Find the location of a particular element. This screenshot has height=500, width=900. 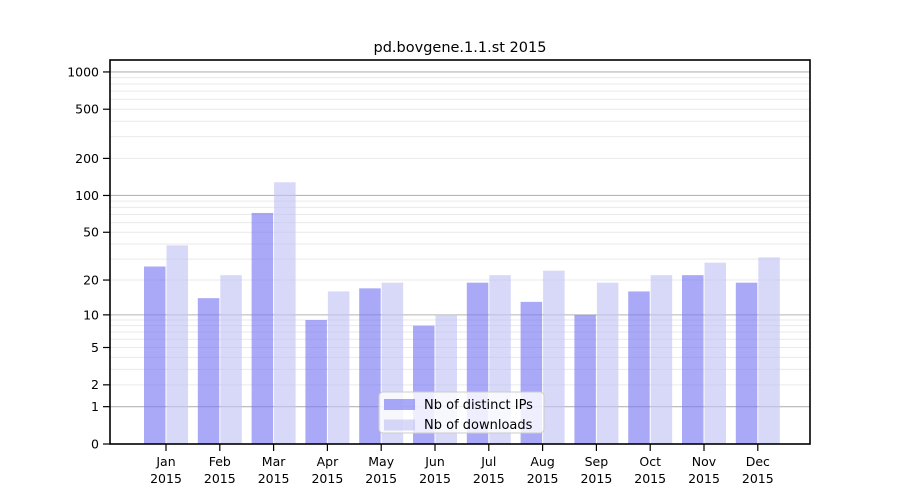

bar-nb-of-distinct-ips-may-2015 is located at coordinates (370, 366).